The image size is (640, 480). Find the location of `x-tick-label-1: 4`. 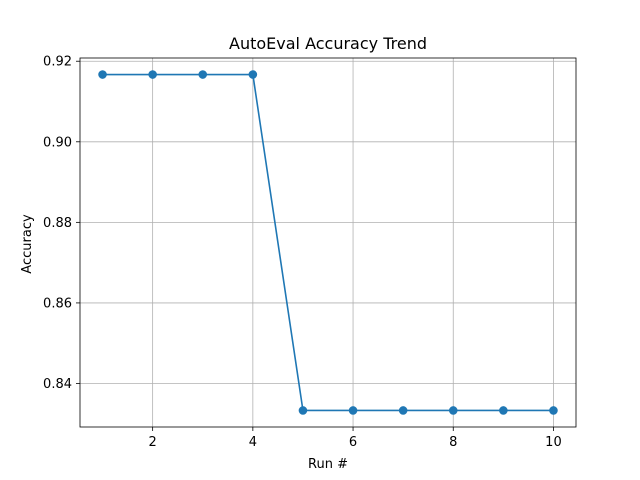

x-tick-label-1: 4 is located at coordinates (253, 442).